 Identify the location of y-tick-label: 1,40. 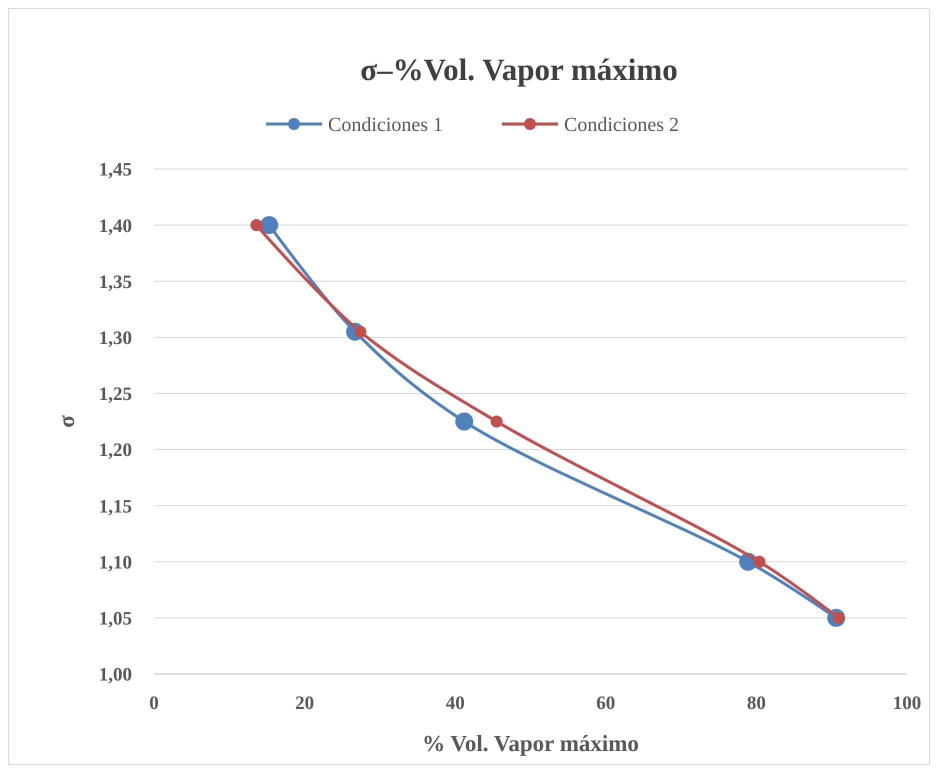
(115, 226).